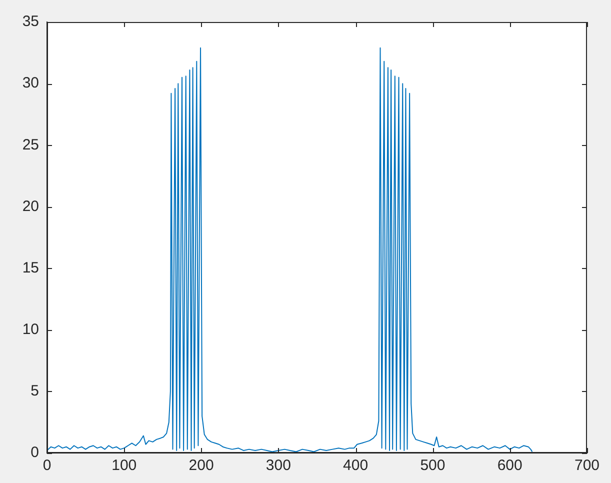  What do you see at coordinates (34, 391) in the screenshot?
I see `y-tick-label: 5` at bounding box center [34, 391].